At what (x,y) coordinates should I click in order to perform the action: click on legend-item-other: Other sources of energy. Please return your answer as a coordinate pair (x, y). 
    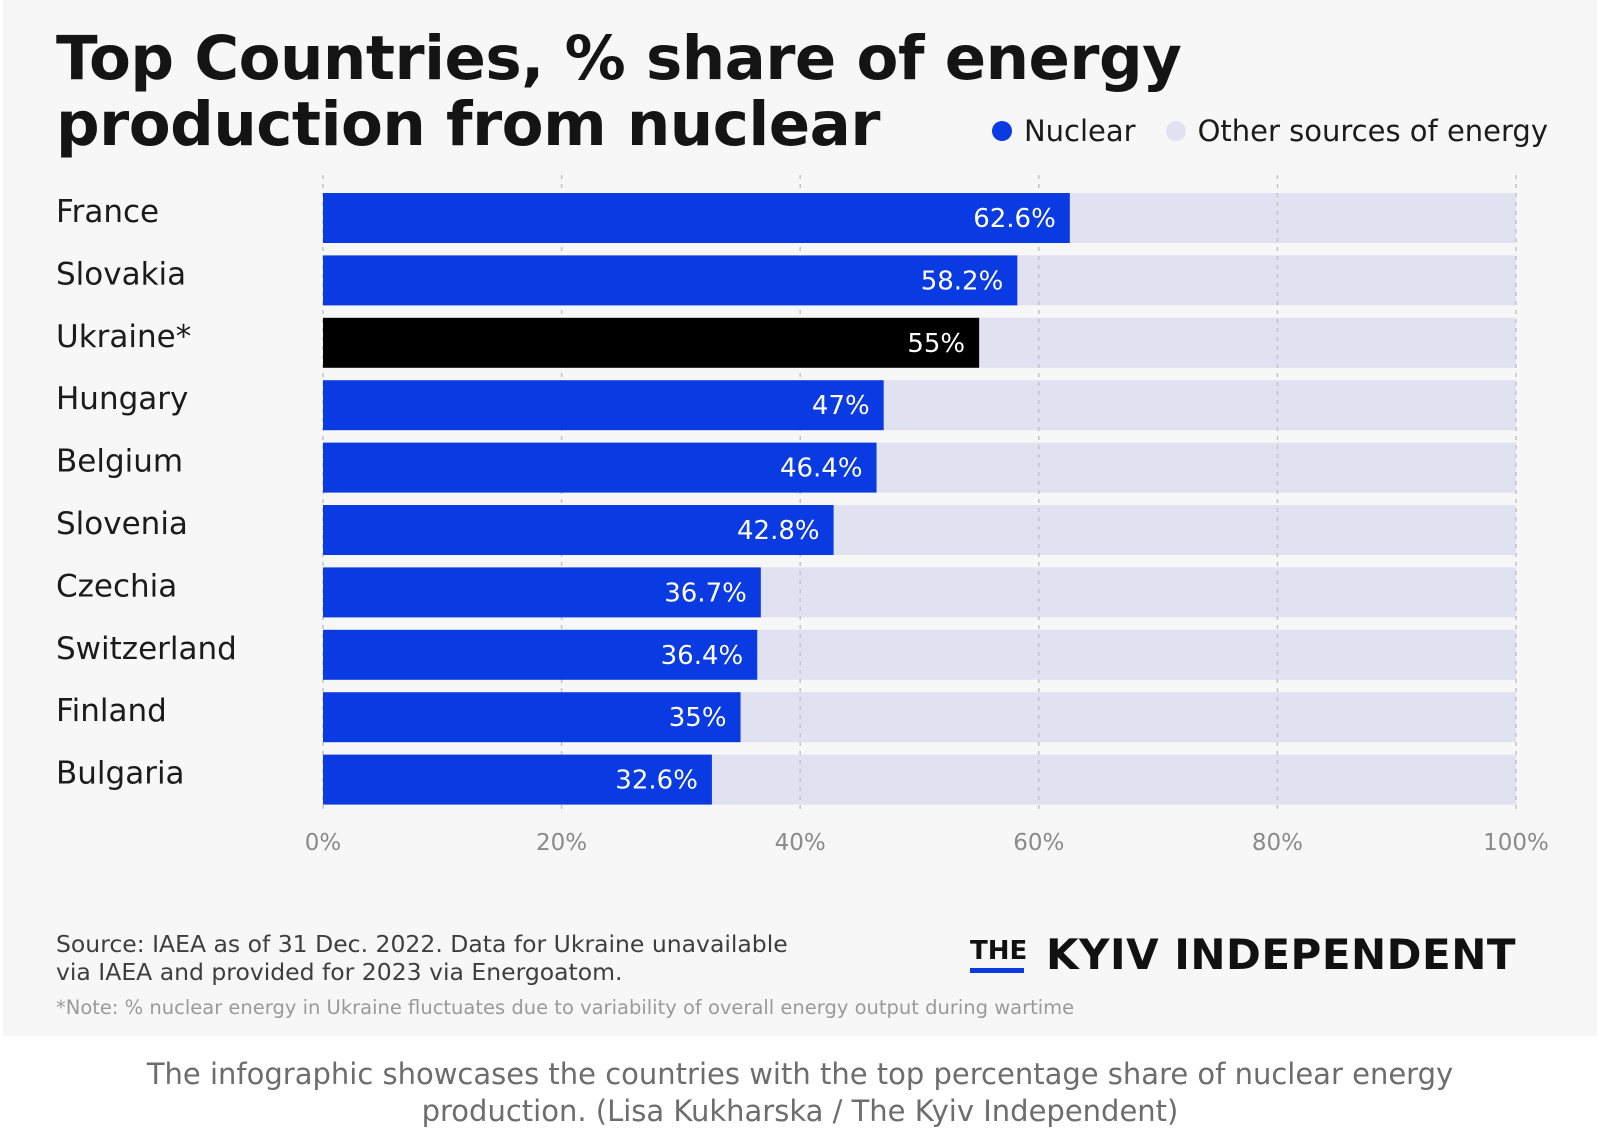
    Looking at the image, I should click on (1356, 131).